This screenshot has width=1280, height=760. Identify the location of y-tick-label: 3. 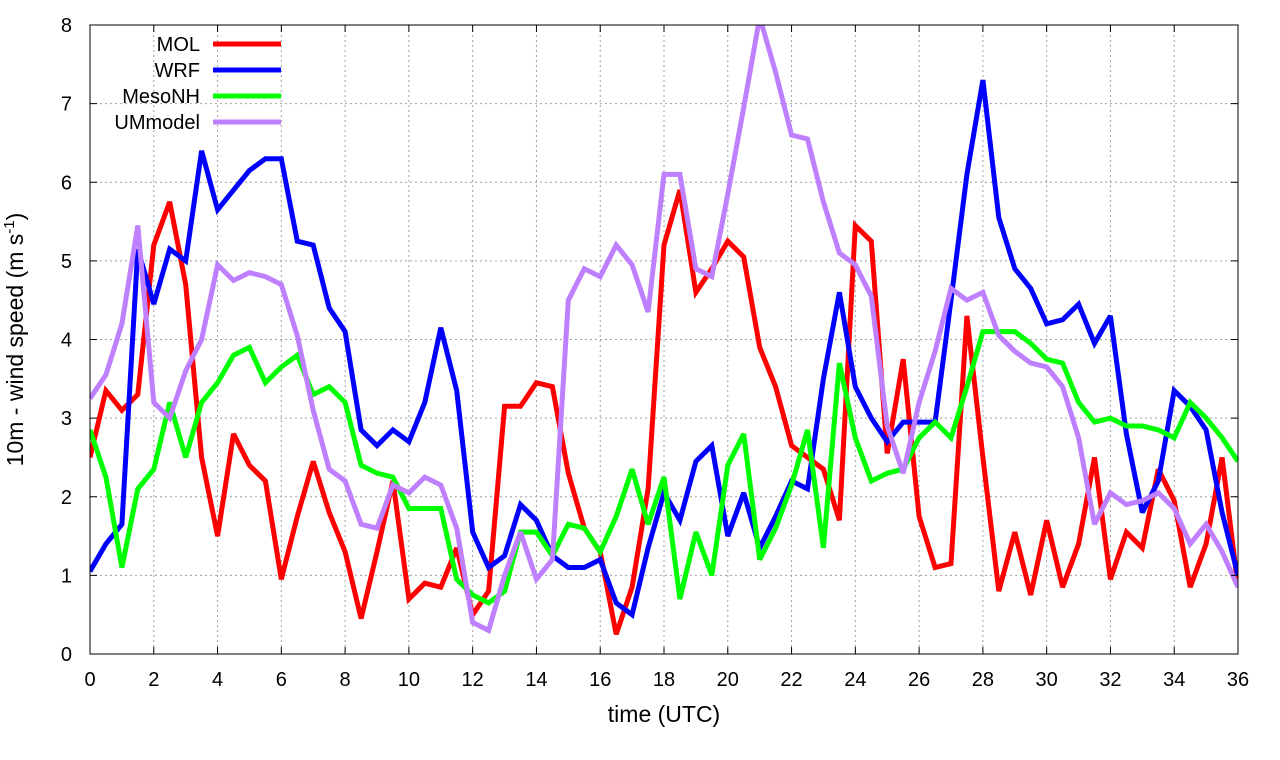
(66, 419).